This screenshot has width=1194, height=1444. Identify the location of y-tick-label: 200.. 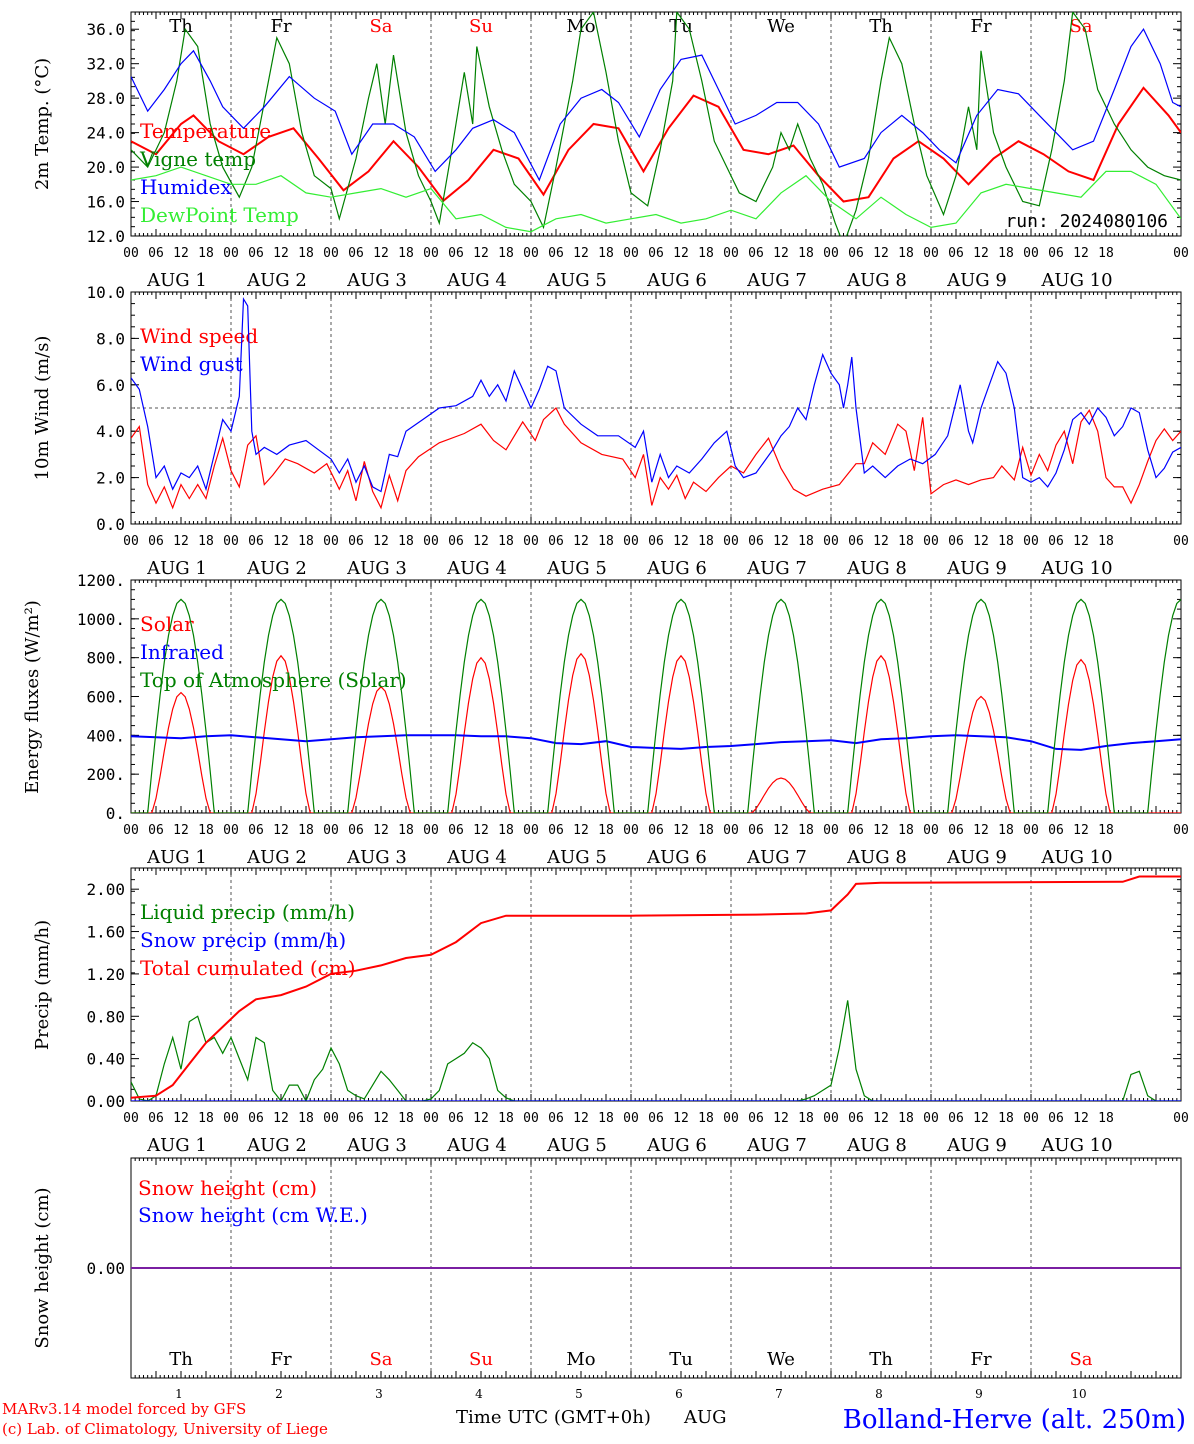
(105, 774).